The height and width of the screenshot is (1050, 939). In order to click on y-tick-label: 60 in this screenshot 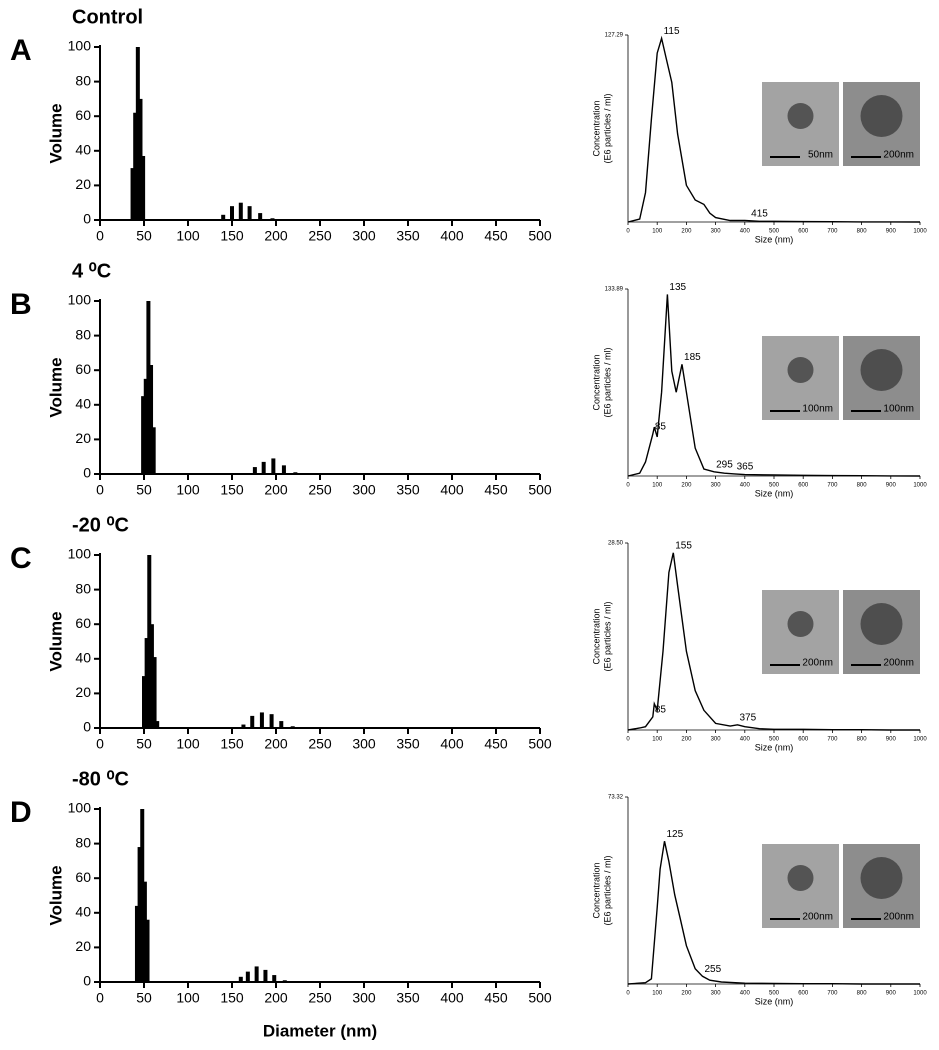, I will do `click(83, 877)`.